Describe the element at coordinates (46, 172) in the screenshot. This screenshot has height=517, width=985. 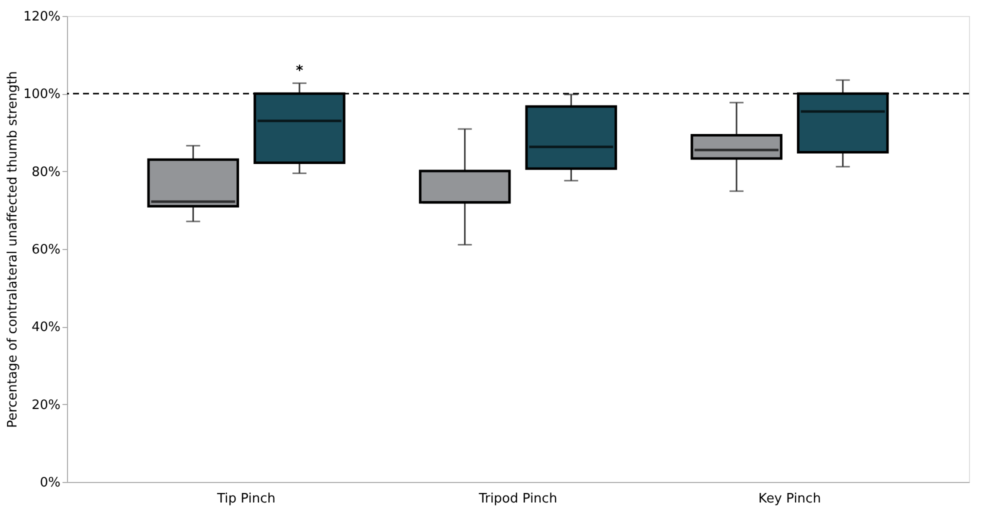
I see `y-tick-label: 80%` at that location.